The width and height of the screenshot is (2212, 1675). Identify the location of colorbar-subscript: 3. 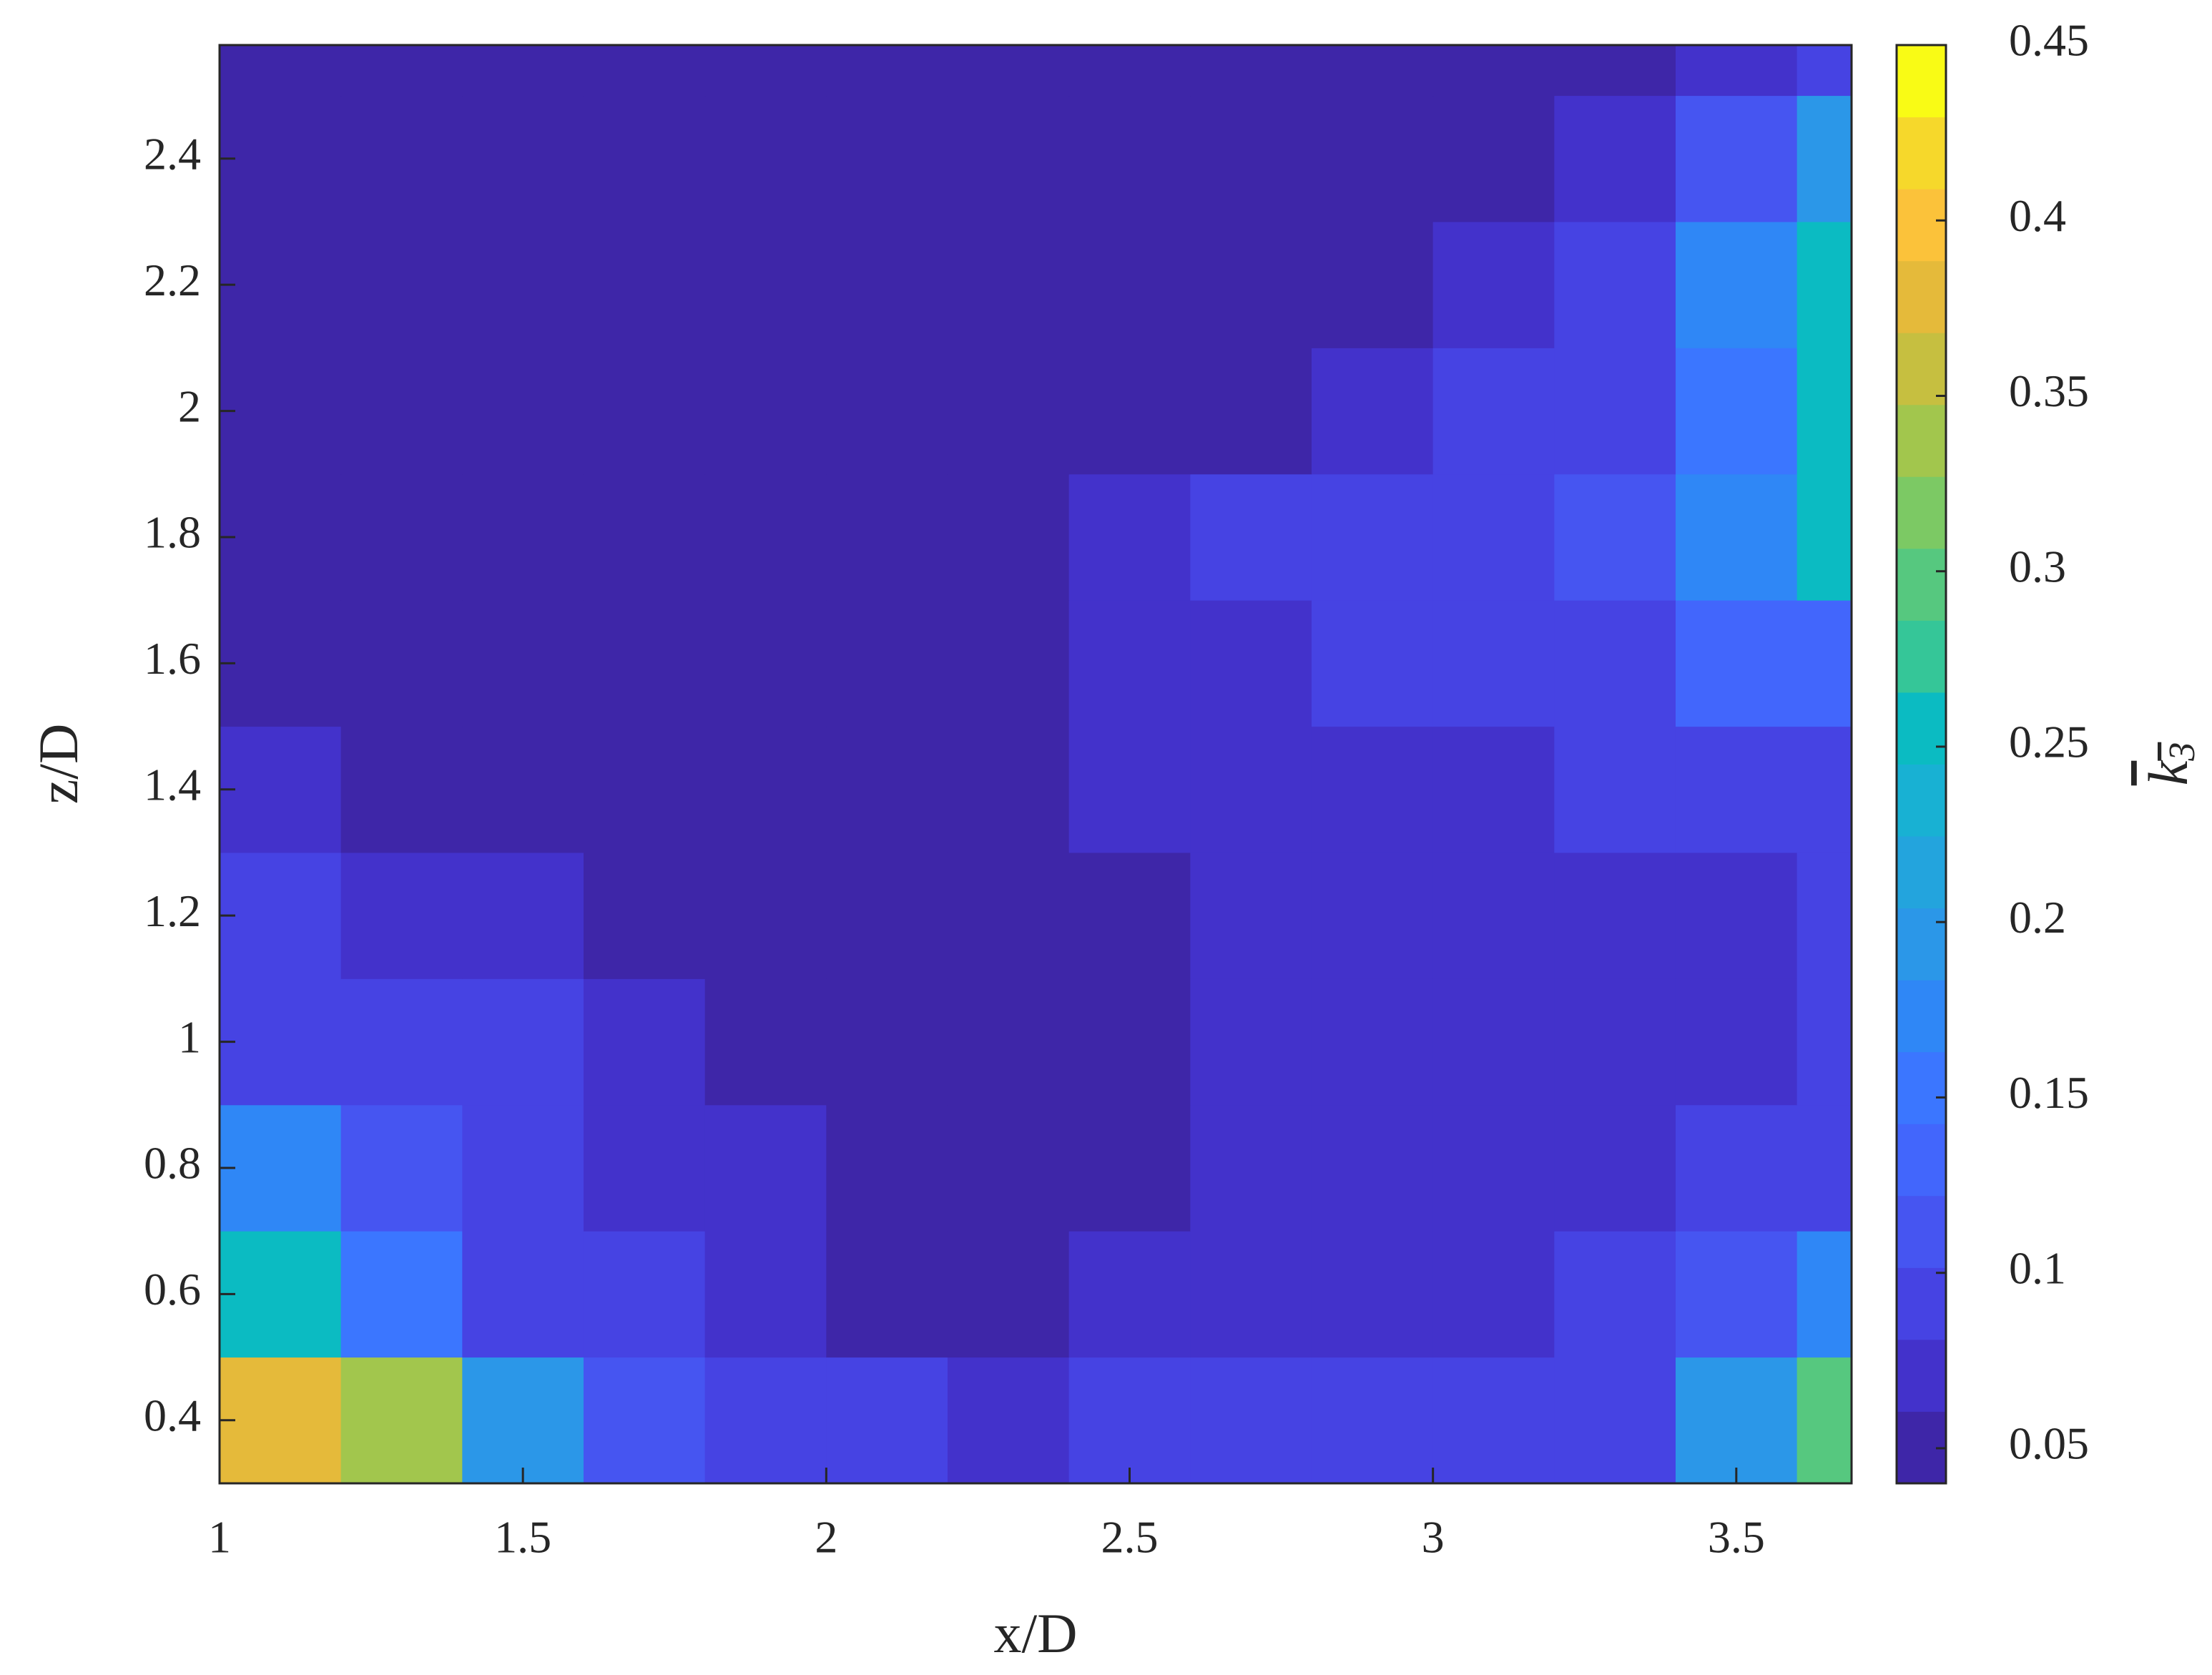
(2183, 752).